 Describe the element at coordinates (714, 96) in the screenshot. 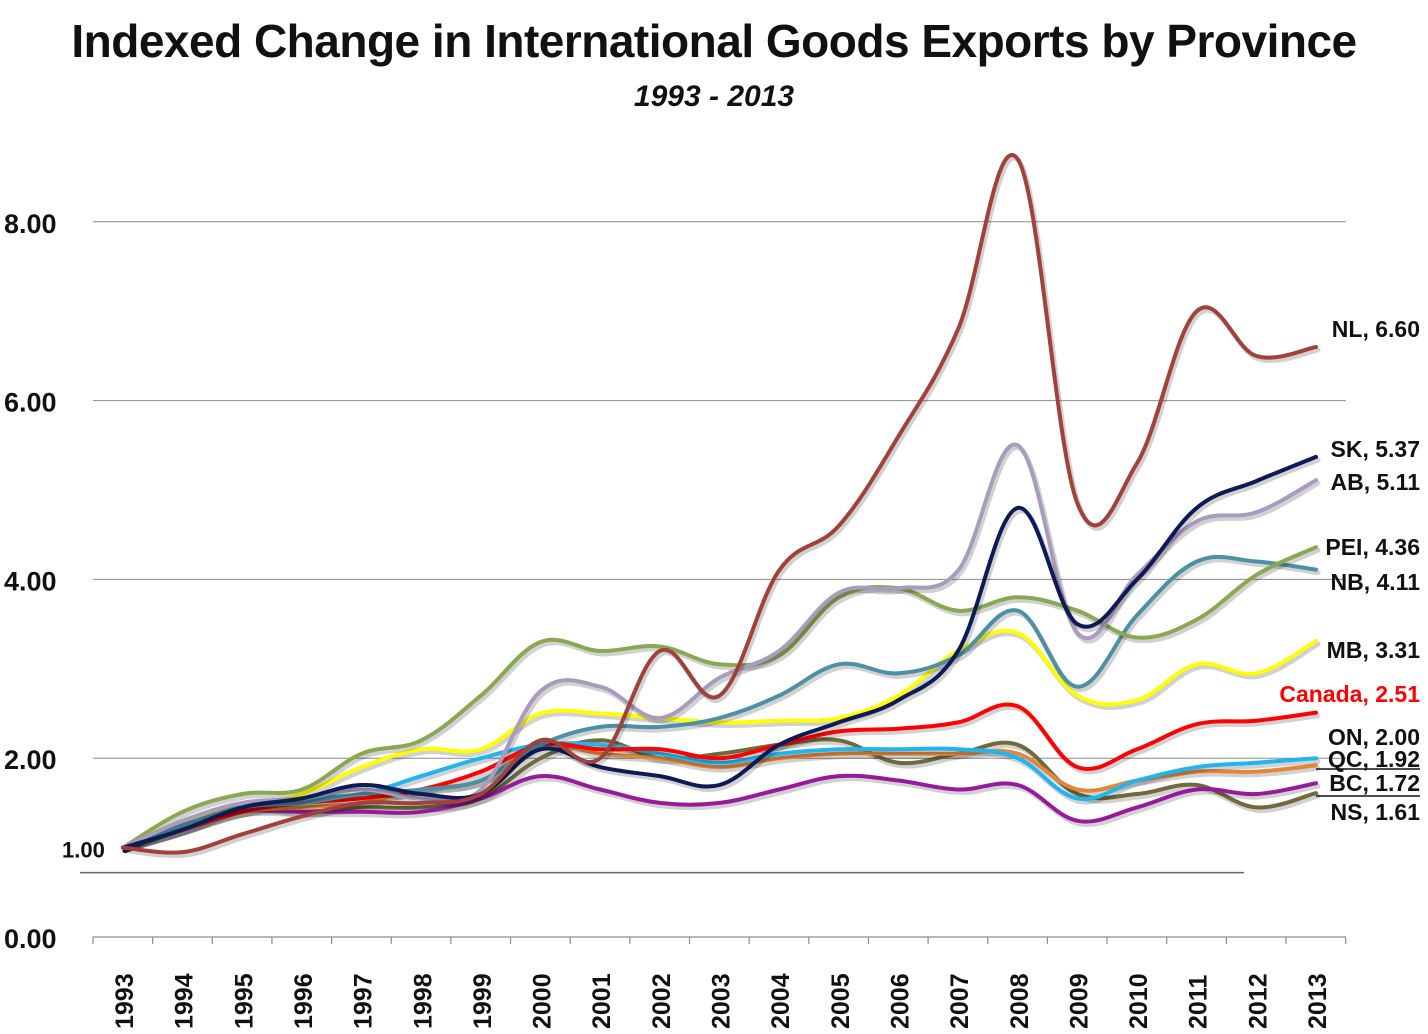

I see `chart-subtitle: 1993 - 2013` at that location.